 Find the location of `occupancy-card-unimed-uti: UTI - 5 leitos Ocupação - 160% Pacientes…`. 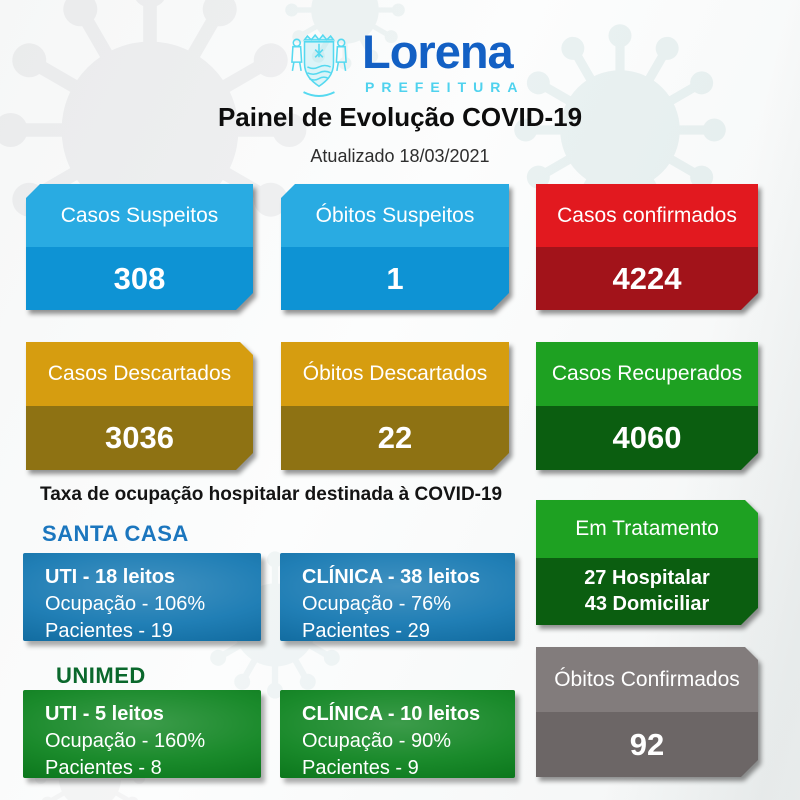

occupancy-card-unimed-uti: UTI - 5 leitos Ocupação - 160% Pacientes… is located at coordinates (142, 734).